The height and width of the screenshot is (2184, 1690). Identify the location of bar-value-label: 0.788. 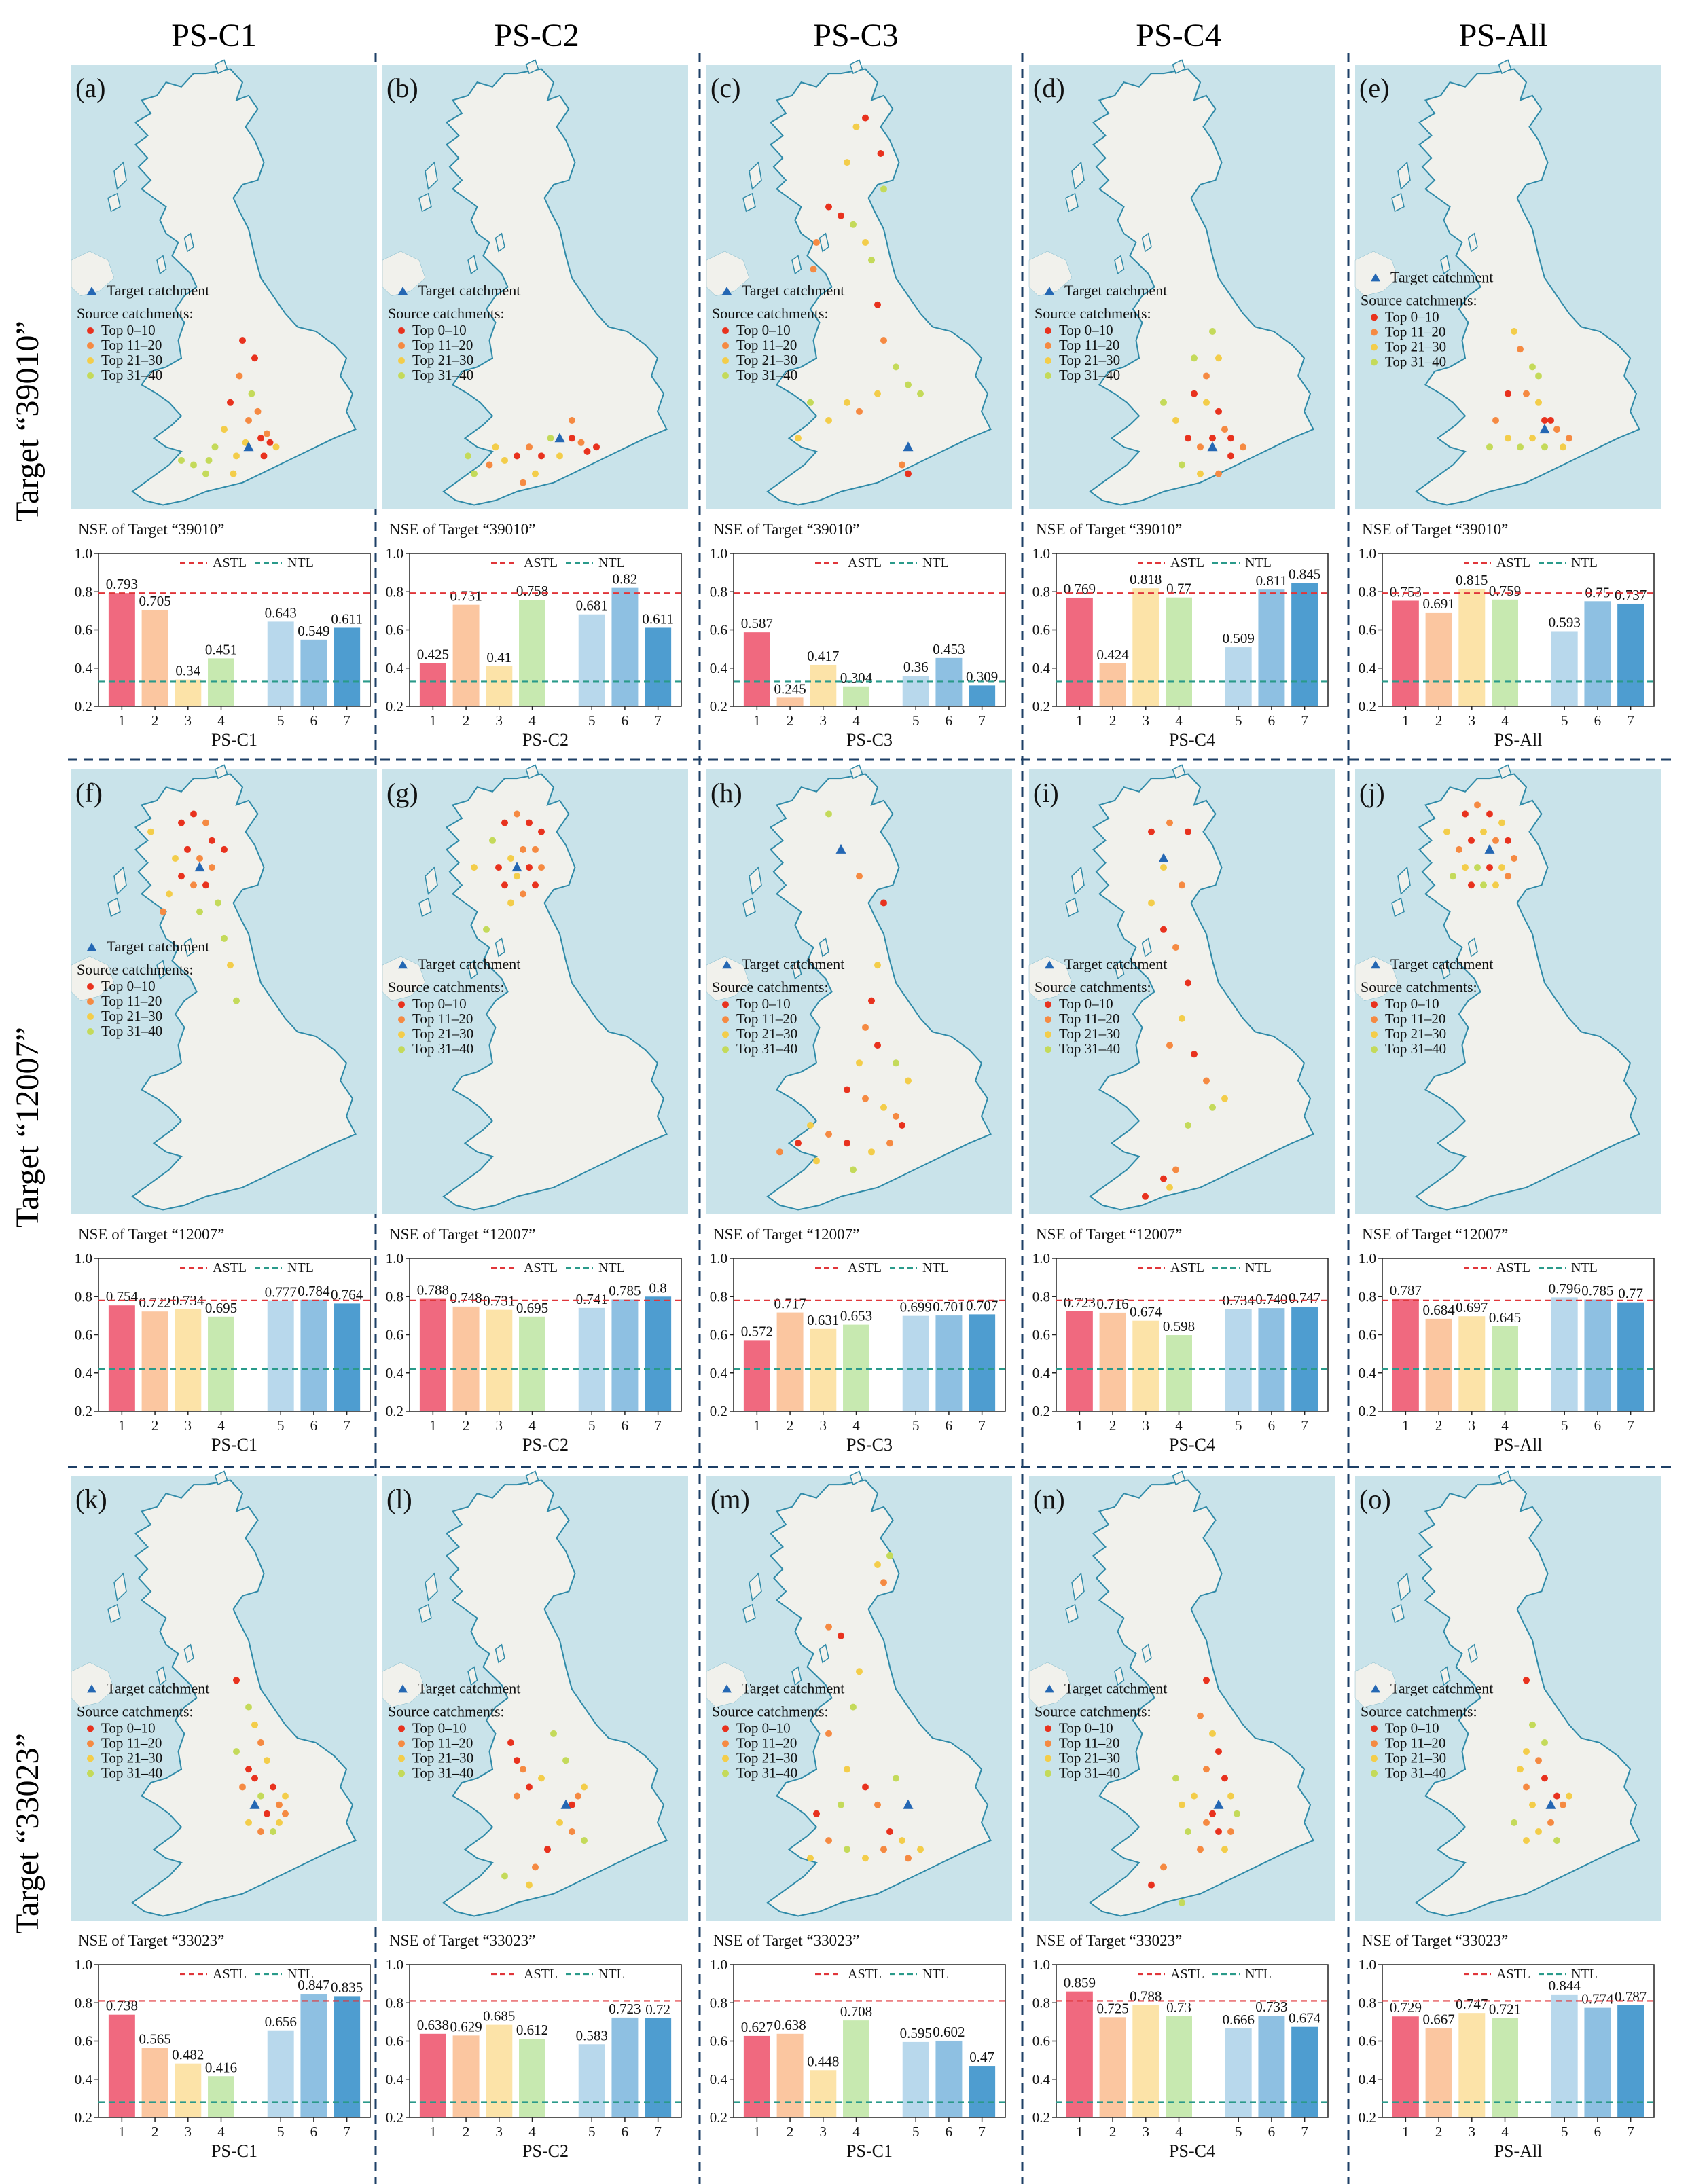
(433, 1290).